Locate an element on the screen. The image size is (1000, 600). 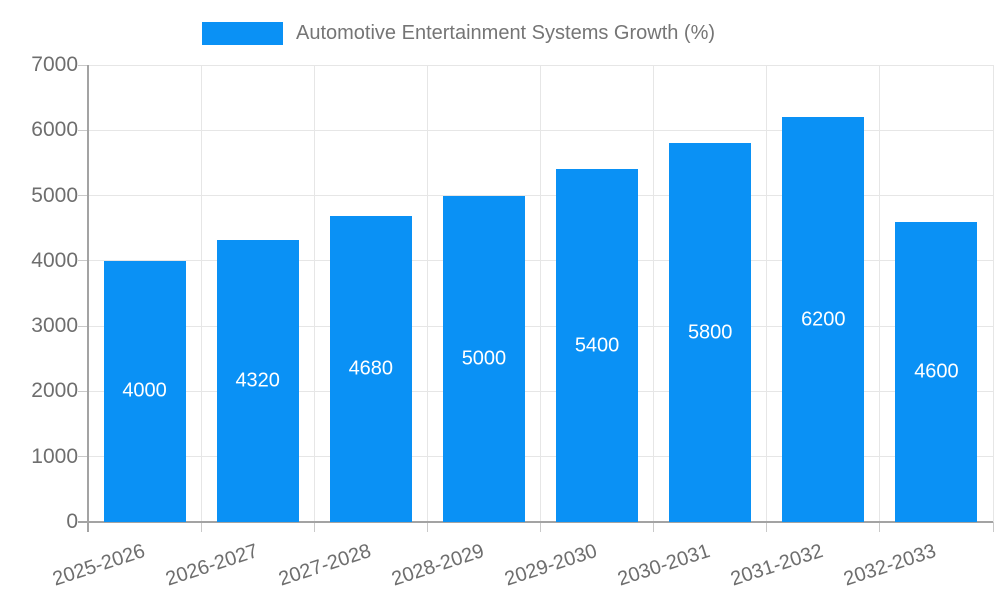
bar: 4320 is located at coordinates (257, 380).